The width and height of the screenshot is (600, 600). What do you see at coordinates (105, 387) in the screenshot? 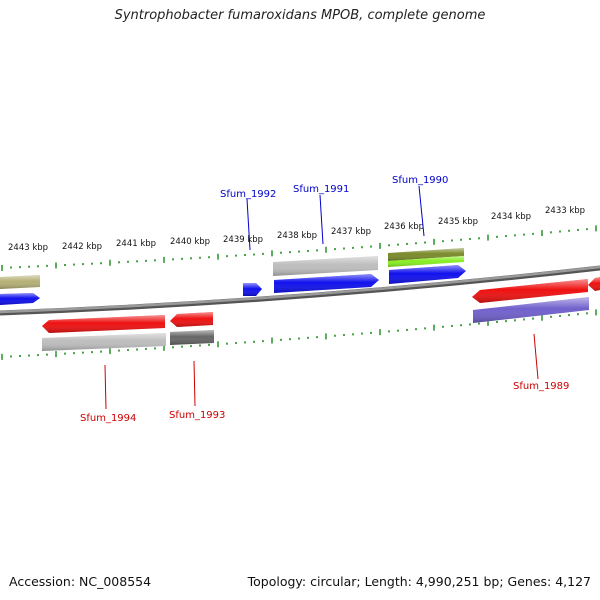
I see `leader-sfum-1994` at bounding box center [105, 387].